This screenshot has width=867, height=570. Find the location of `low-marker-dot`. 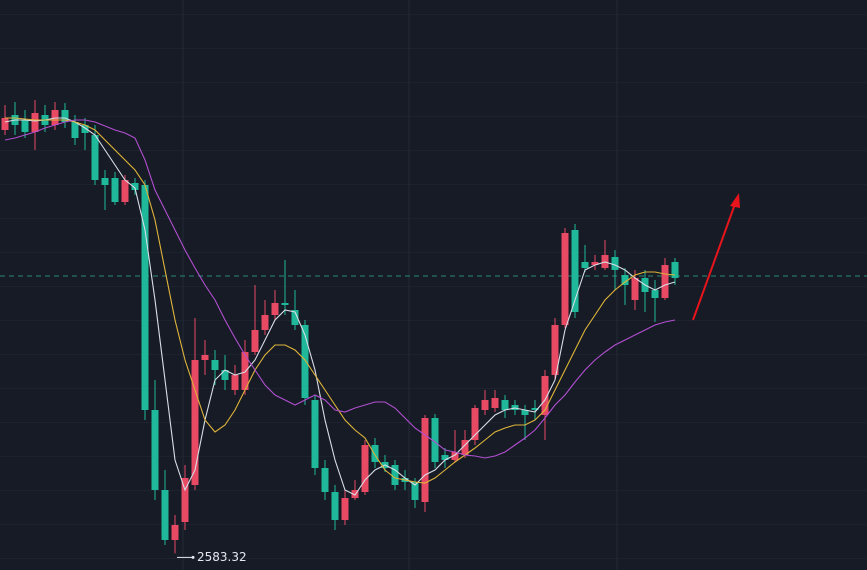

low-marker-dot is located at coordinates (193, 557).